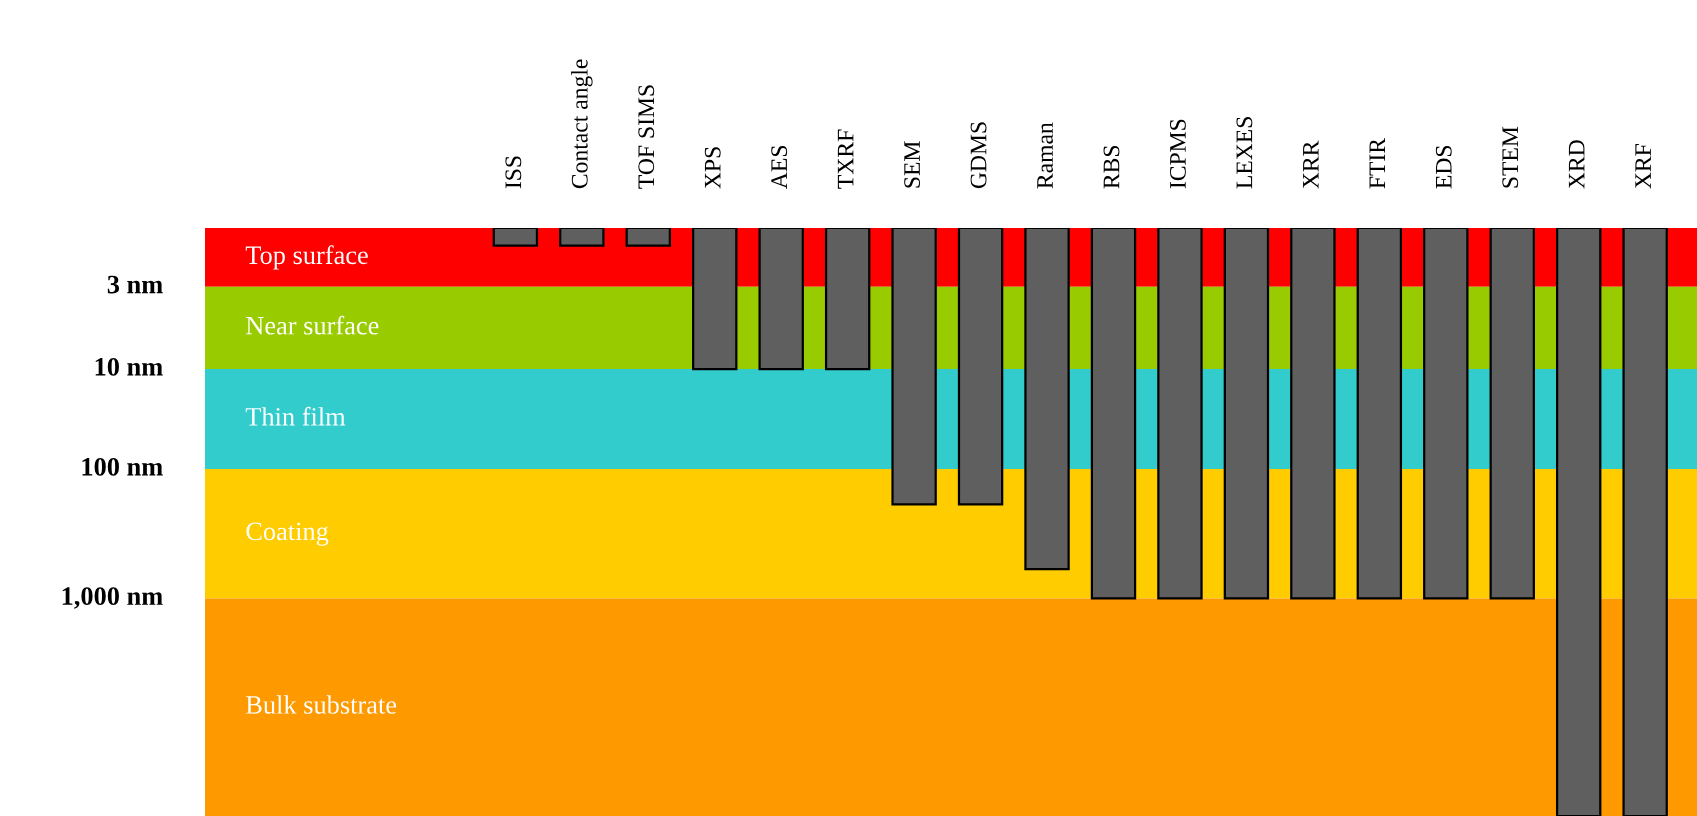 The image size is (1697, 816). I want to click on x-tick-label: TOF SIMS, so click(646, 137).